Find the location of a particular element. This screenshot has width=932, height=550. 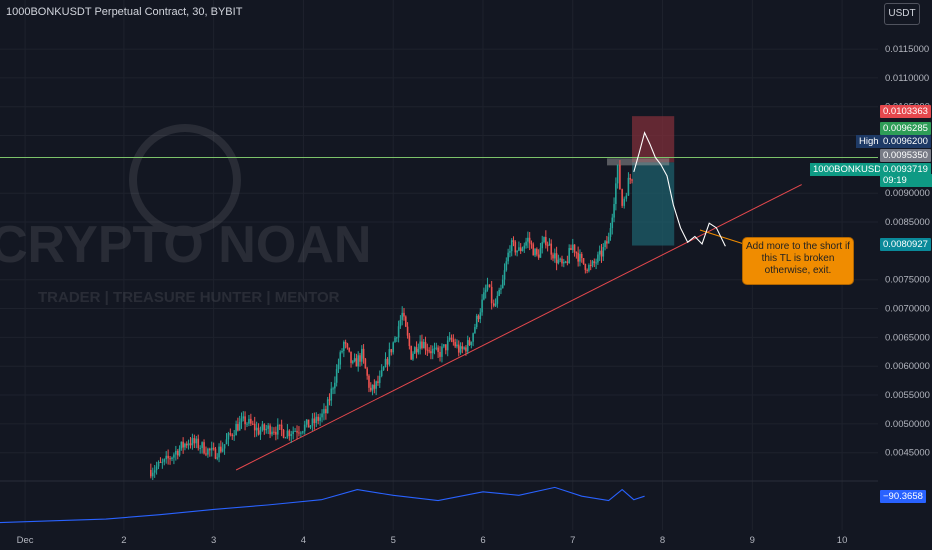

y-tick-label: 0.0055000 is located at coordinates (907, 395).